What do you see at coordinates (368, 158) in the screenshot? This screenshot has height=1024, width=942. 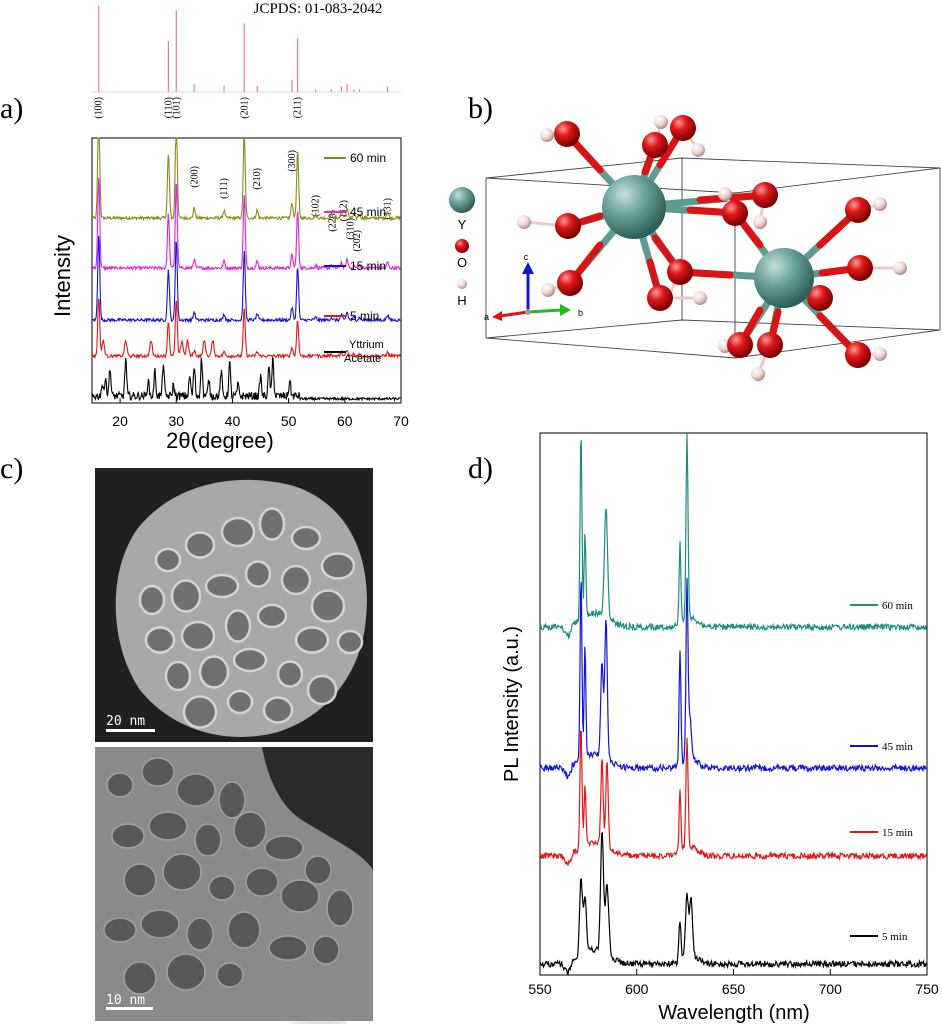 I see `xrd-legend-label-0: 60 min` at bounding box center [368, 158].